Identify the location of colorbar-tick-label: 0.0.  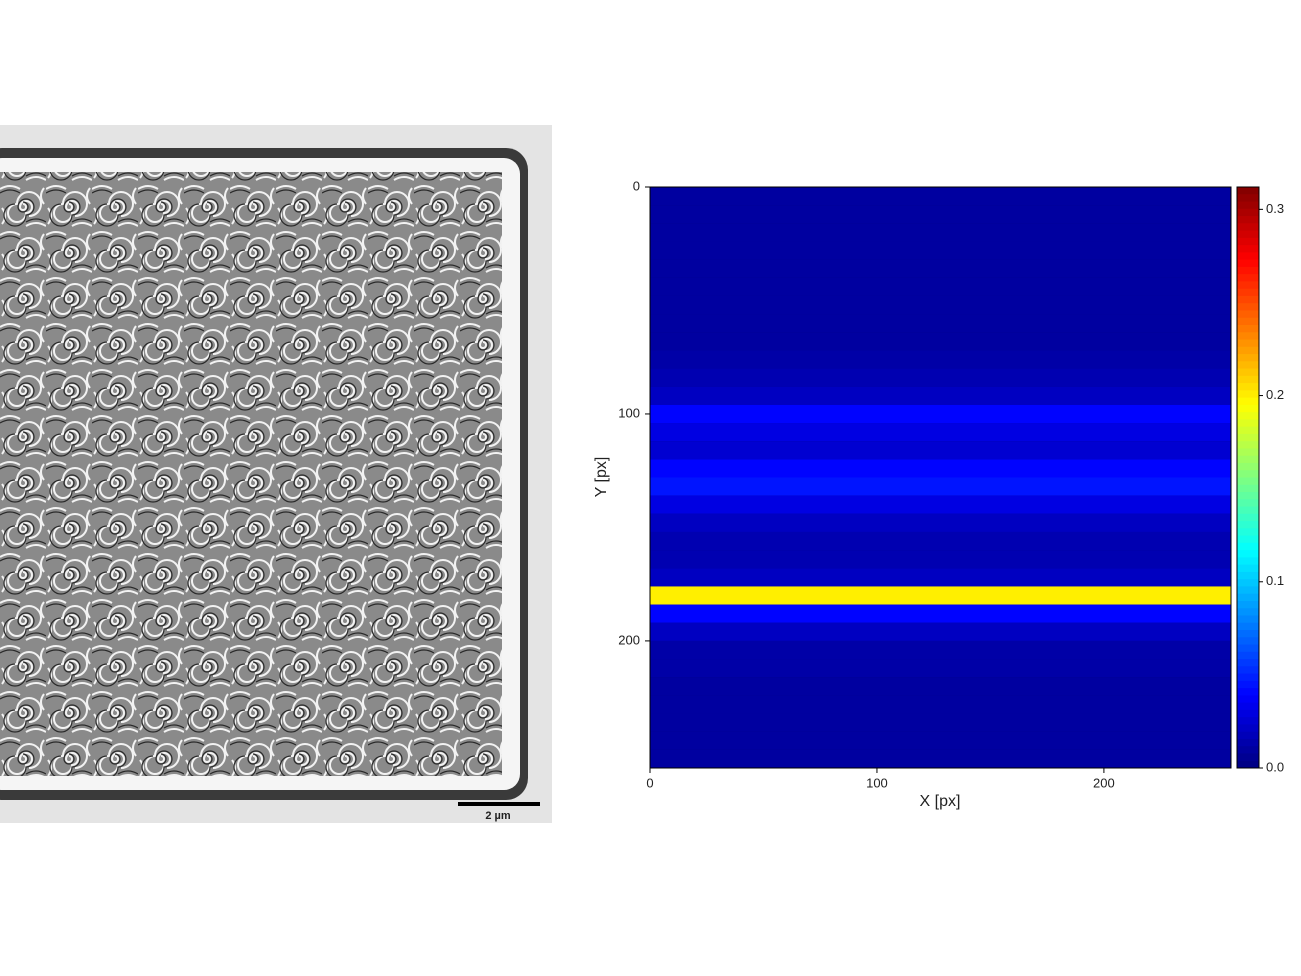
(1275, 766).